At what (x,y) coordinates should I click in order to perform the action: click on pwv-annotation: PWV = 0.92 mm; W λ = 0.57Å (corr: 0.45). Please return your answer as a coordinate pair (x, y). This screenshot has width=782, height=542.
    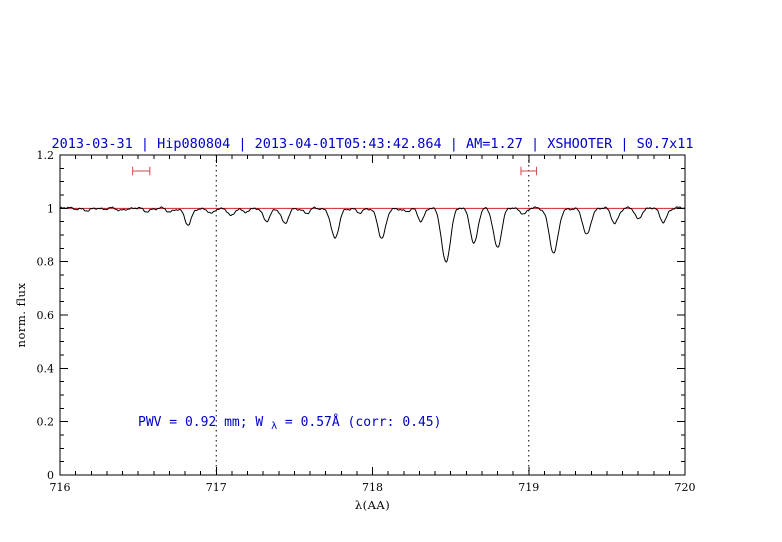
    Looking at the image, I should click on (289, 423).